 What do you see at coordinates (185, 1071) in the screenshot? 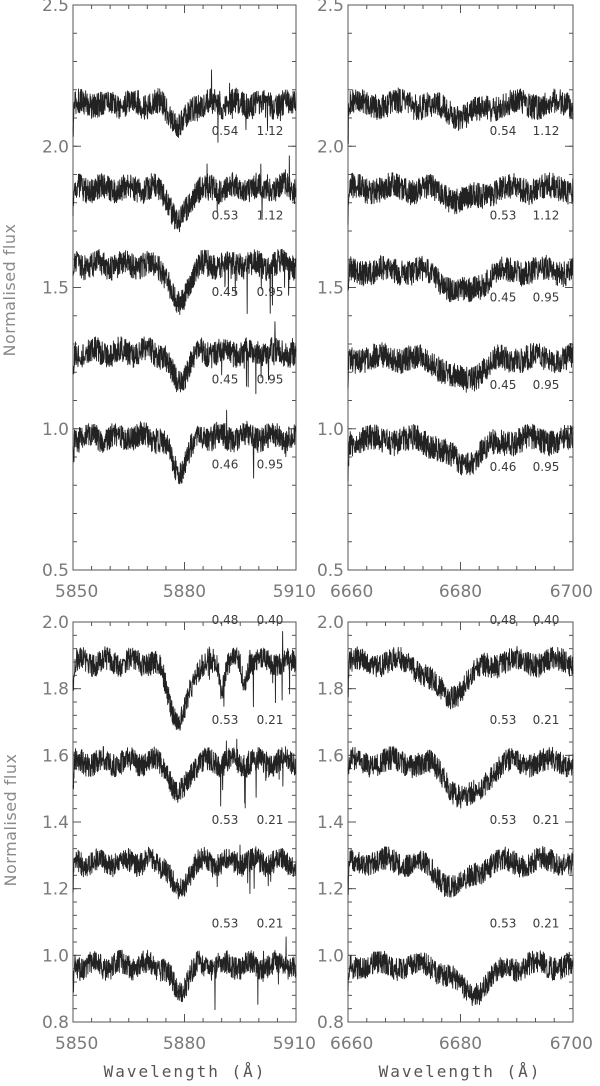
I see `x-axis-label-left: Wavelength (Å)` at bounding box center [185, 1071].